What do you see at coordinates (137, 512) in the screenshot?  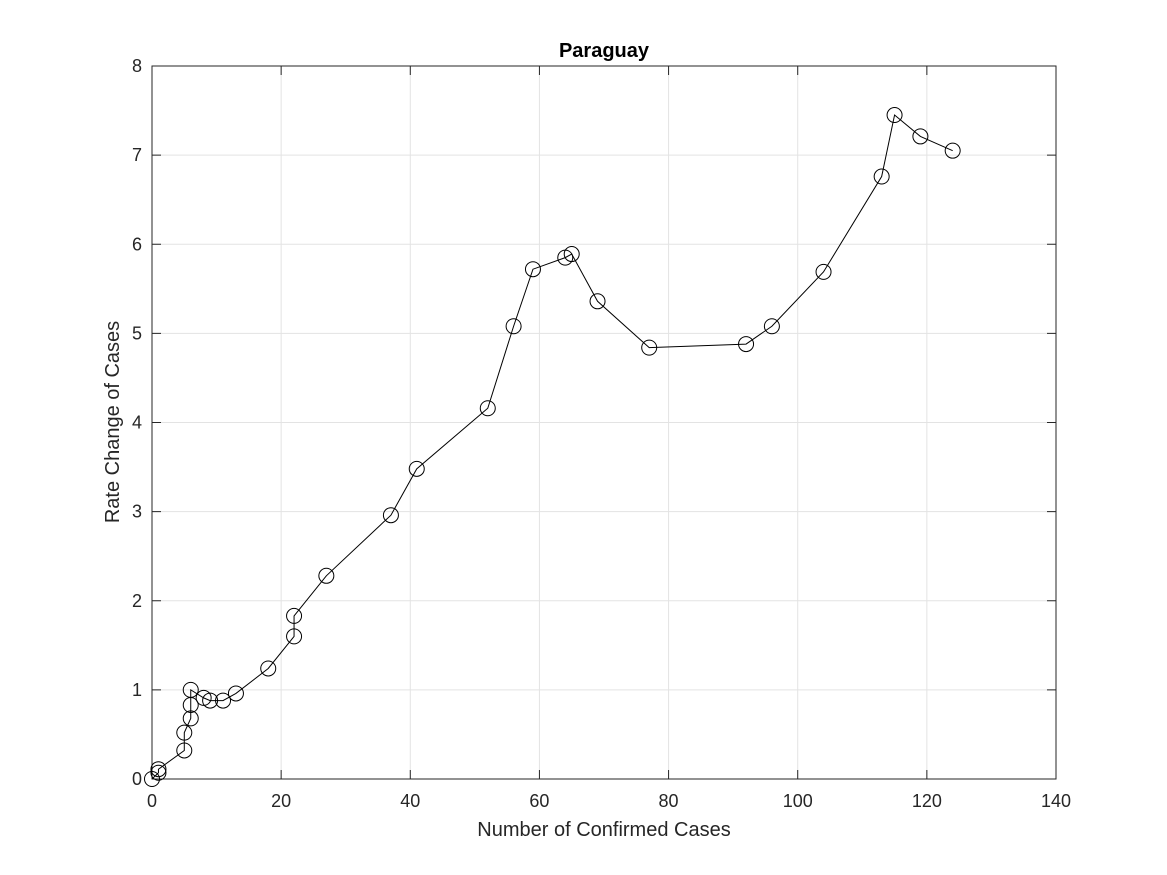 I see `y-tick-label: 3` at bounding box center [137, 512].